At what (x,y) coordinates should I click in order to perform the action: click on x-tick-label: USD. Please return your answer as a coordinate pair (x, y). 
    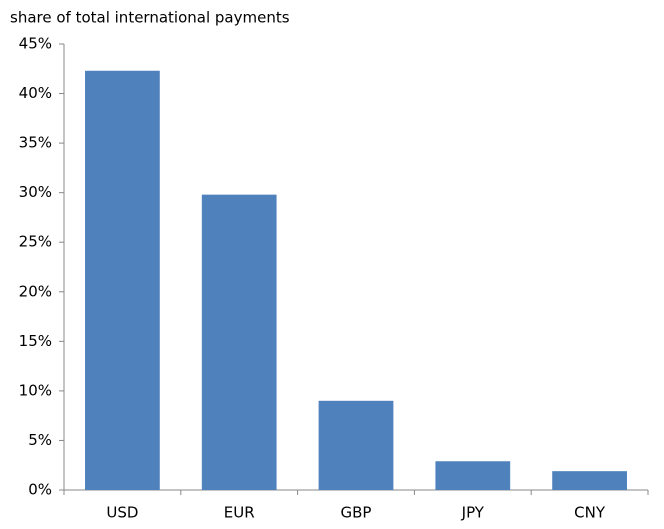
    Looking at the image, I should click on (122, 513).